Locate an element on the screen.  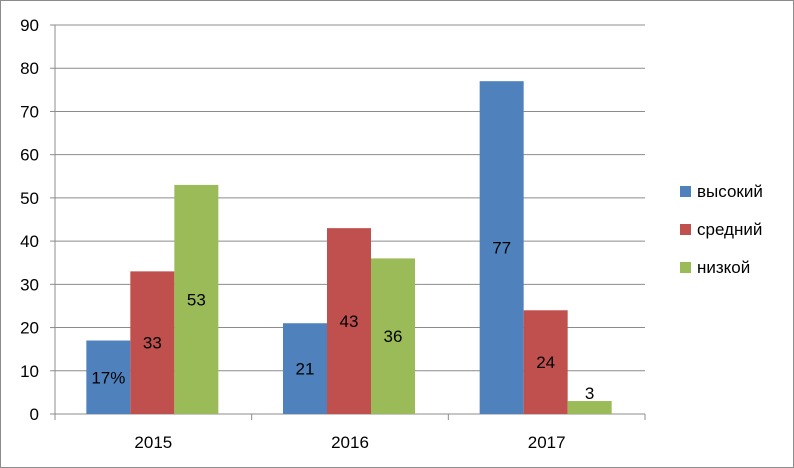
y-tick-label: 50 is located at coordinates (29, 198).